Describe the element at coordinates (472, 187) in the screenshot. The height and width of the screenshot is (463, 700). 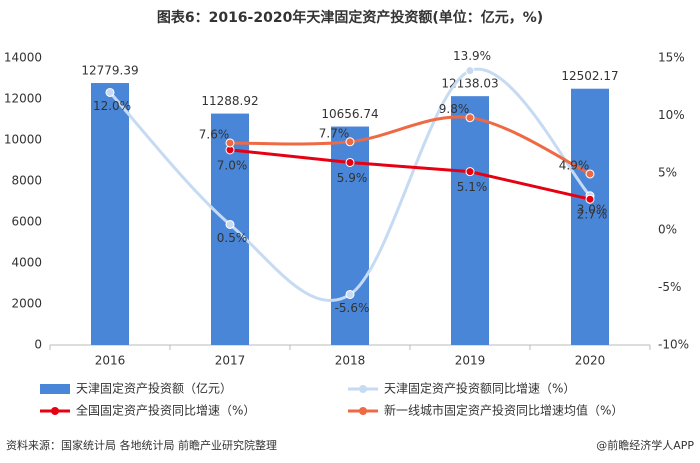
I see `line-label: 5.1%` at that location.